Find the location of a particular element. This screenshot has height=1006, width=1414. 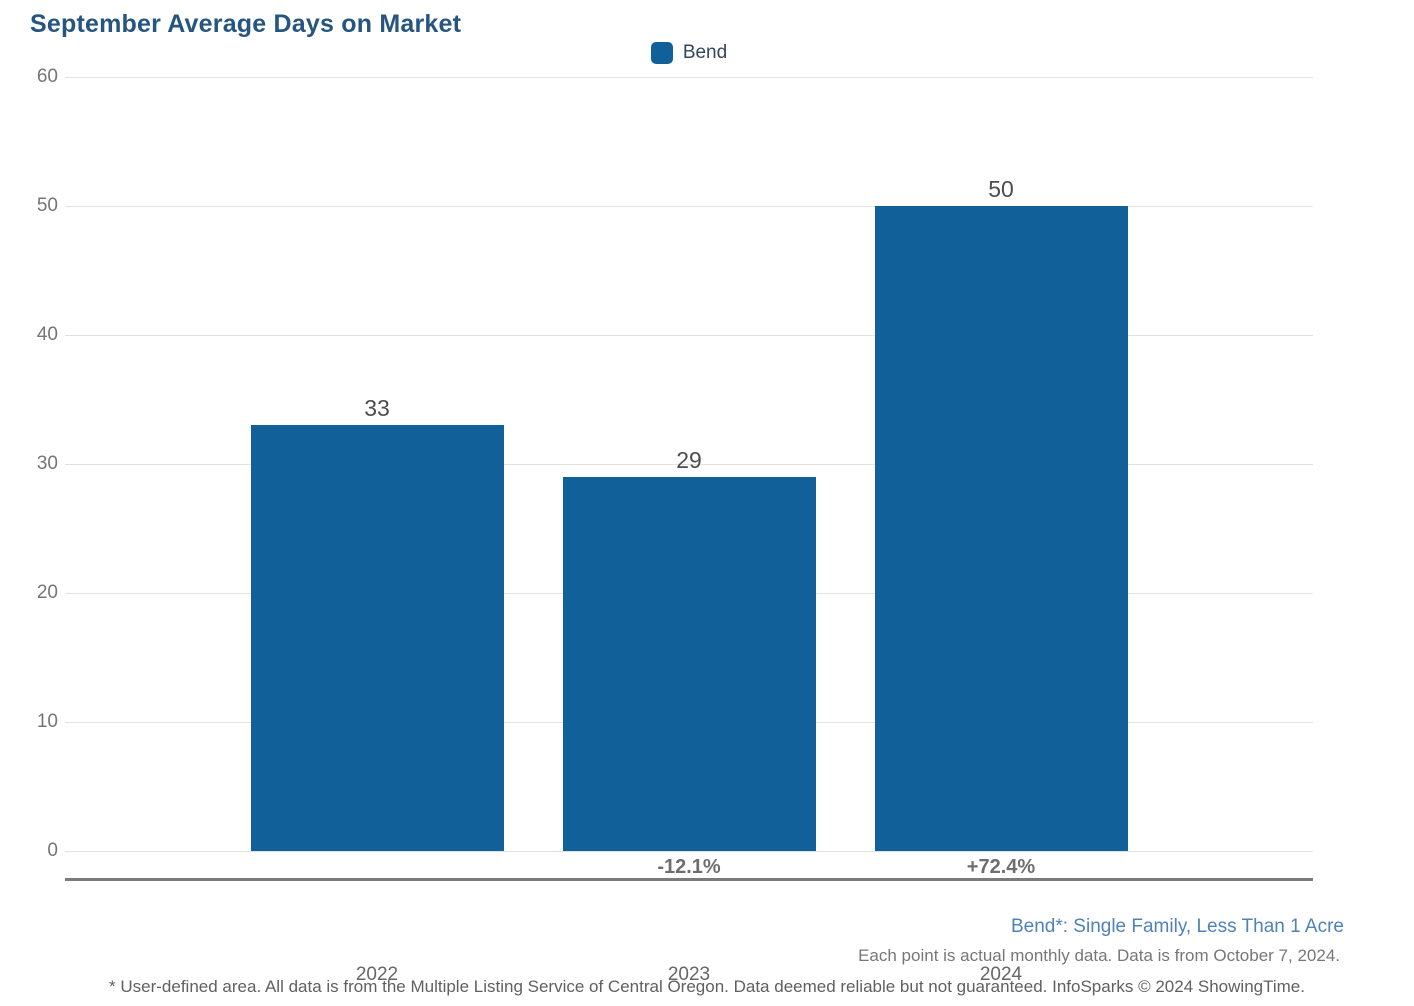

bar-2023 is located at coordinates (689, 663).